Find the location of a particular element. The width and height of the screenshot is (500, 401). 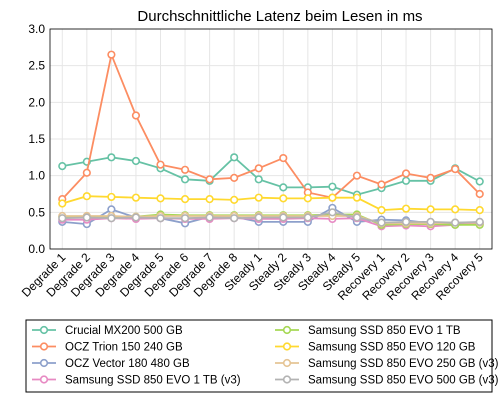

legend-item: OCZ Trion 150 240 GB is located at coordinates (107, 348).